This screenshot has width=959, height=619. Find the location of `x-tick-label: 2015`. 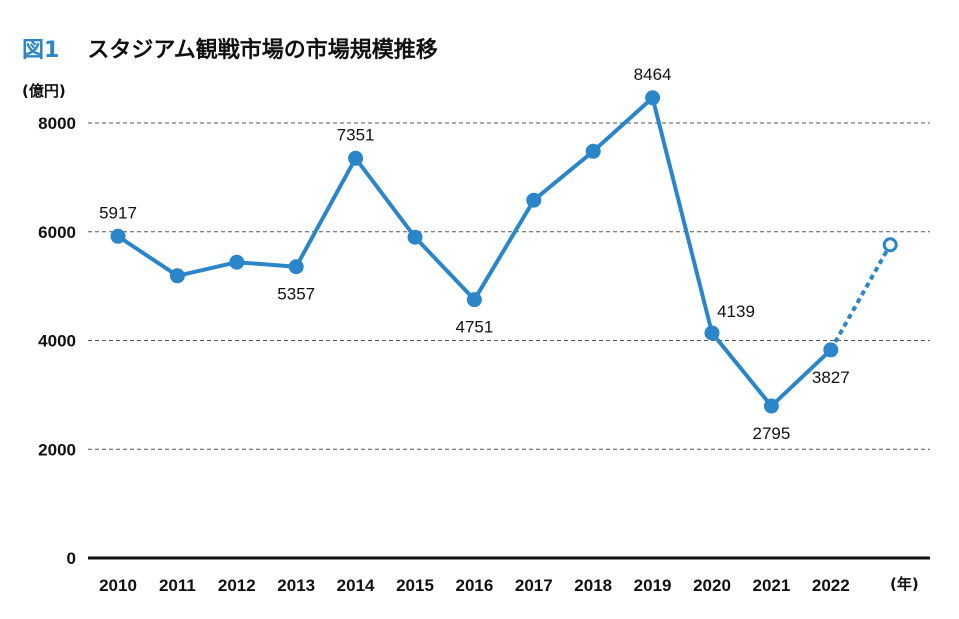

x-tick-label: 2015 is located at coordinates (415, 585).